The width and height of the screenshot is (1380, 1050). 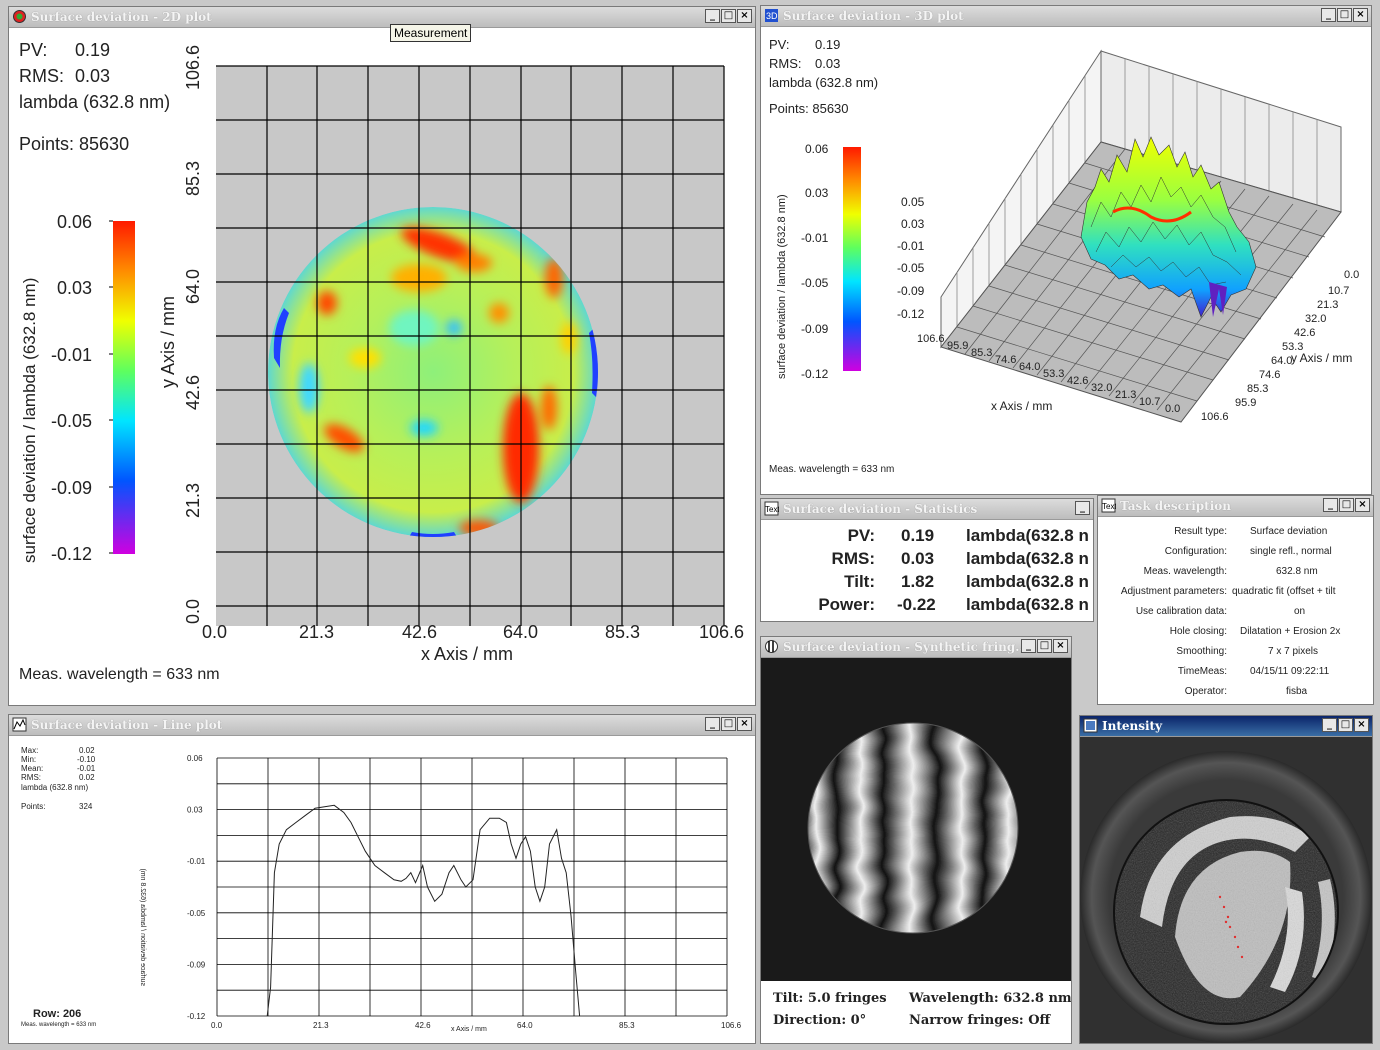 What do you see at coordinates (1185, 571) in the screenshot?
I see `task-label: Meas. wavelength:` at bounding box center [1185, 571].